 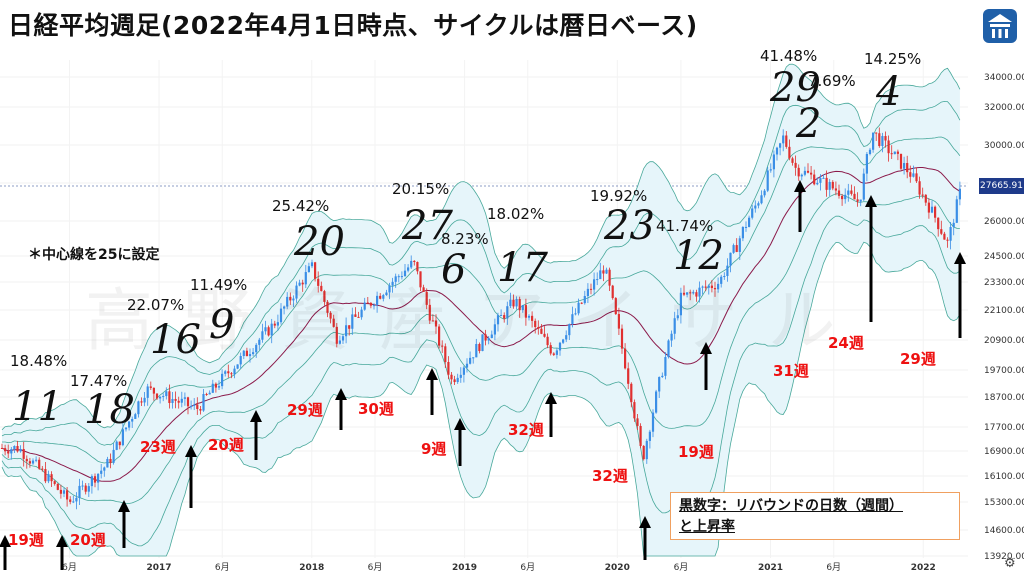 I want to click on pct-label: 19.92%, so click(x=619, y=196).